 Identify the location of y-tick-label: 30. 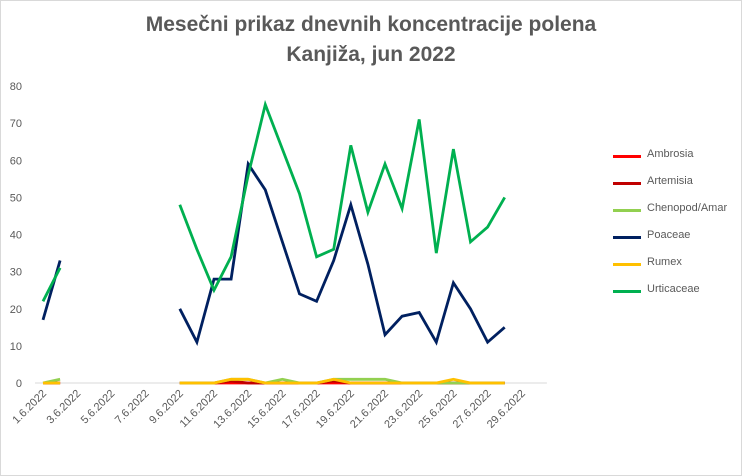
(16, 273).